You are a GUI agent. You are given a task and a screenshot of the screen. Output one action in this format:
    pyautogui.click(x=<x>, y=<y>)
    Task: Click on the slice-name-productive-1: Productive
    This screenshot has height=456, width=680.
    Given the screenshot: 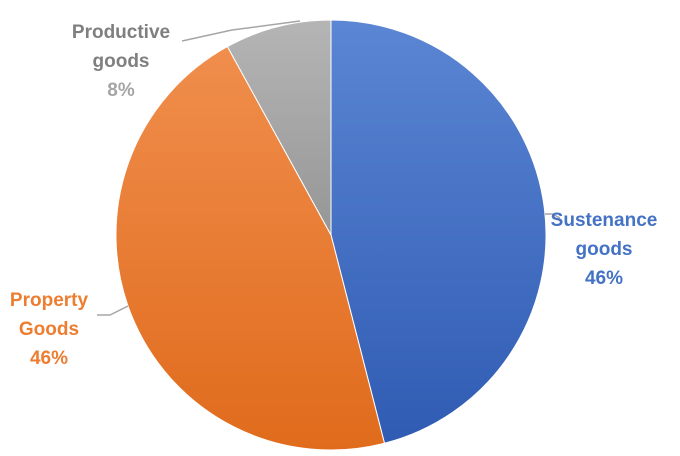 What is the action you would take?
    pyautogui.click(x=121, y=32)
    